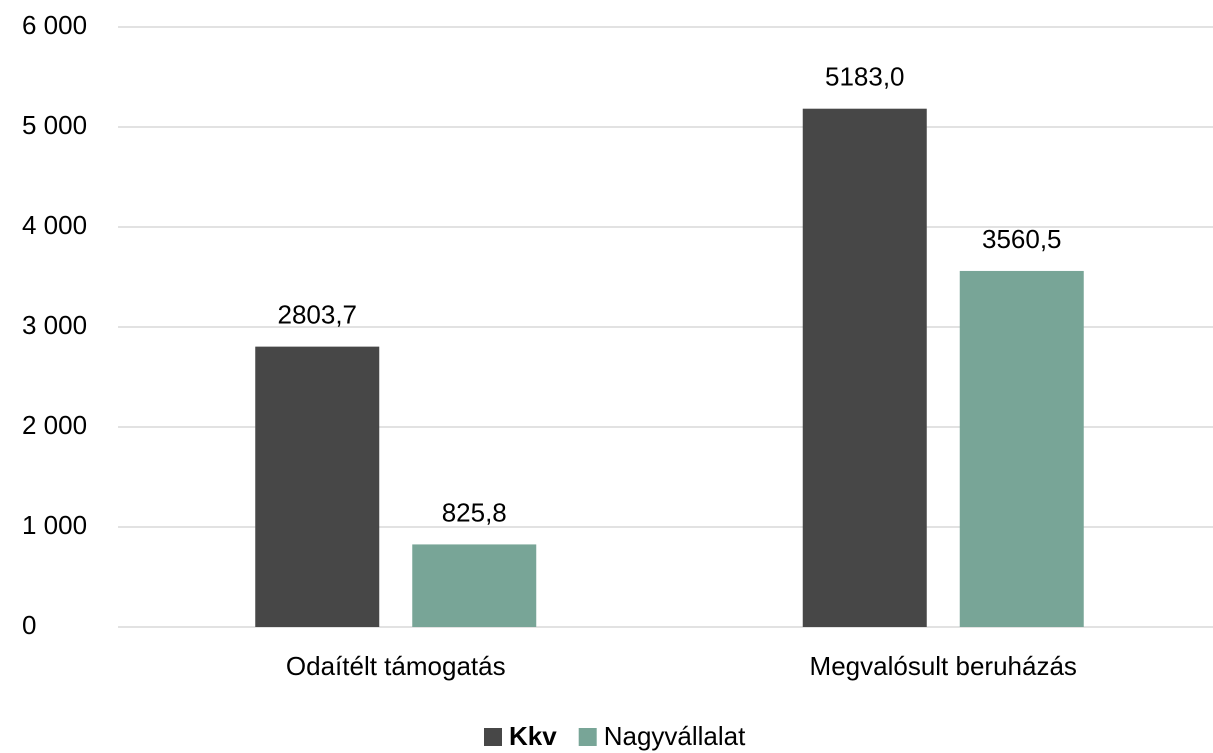 This screenshot has height=753, width=1213. Describe the element at coordinates (533, 736) in the screenshot. I see `legend-label: Kkv` at that location.